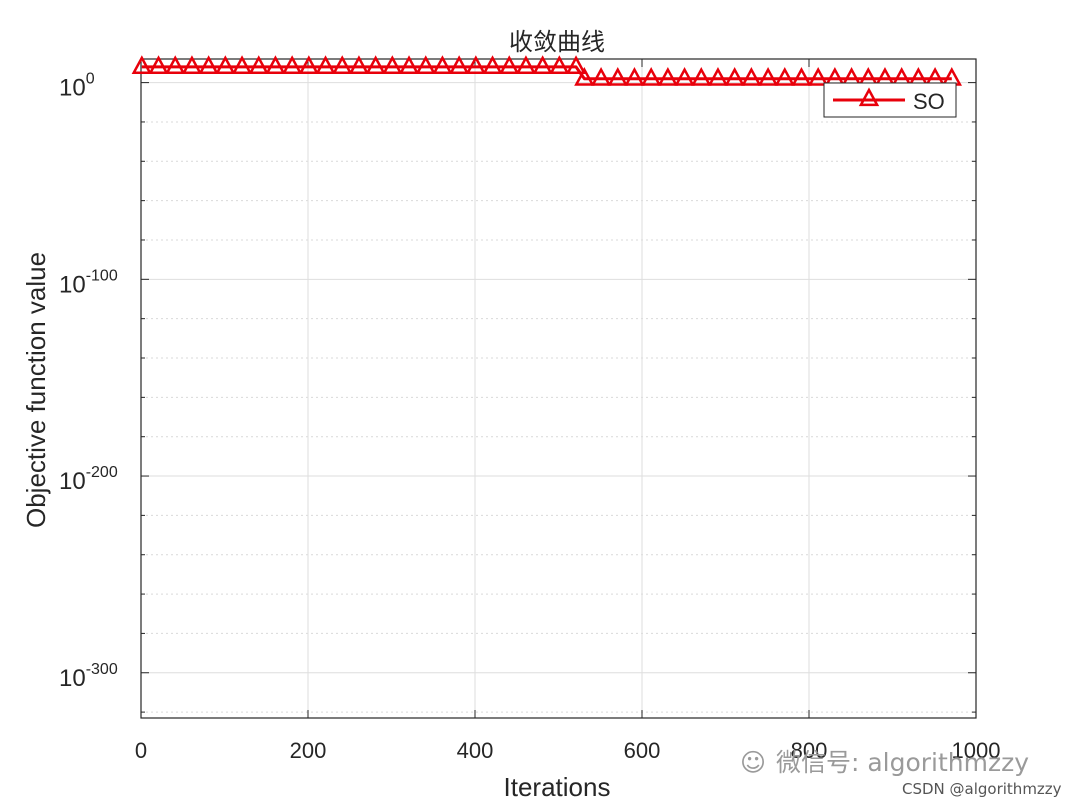 The width and height of the screenshot is (1080, 810). What do you see at coordinates (557, 42) in the screenshot?
I see `chart-title: 收敛曲线` at bounding box center [557, 42].